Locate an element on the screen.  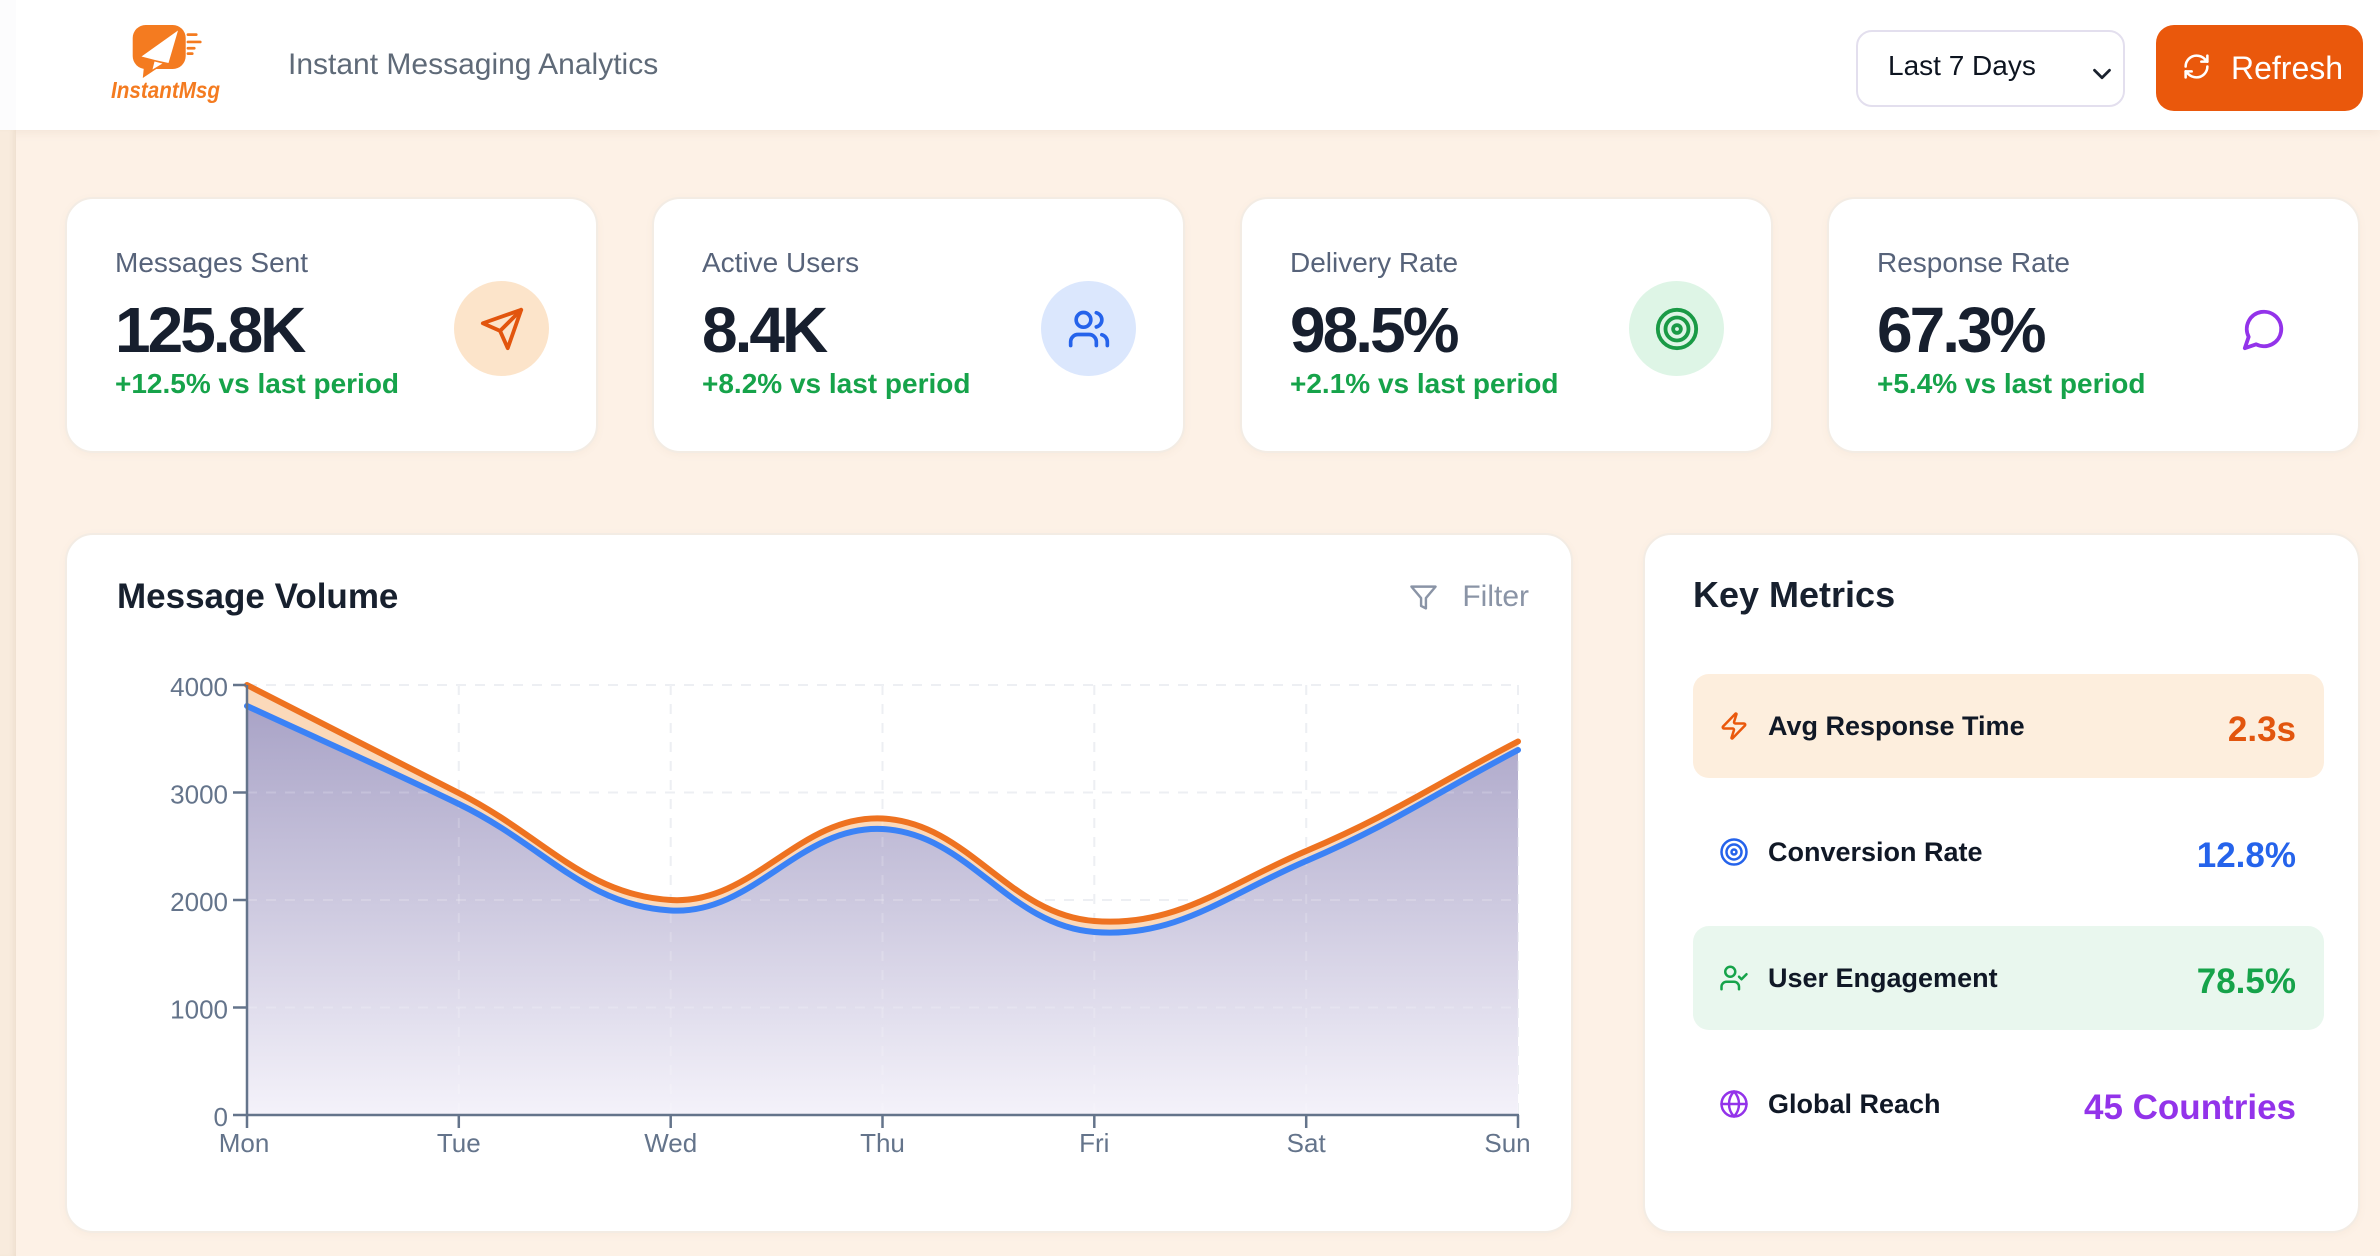
svg-text: Wed is located at coordinates (670, 1143).